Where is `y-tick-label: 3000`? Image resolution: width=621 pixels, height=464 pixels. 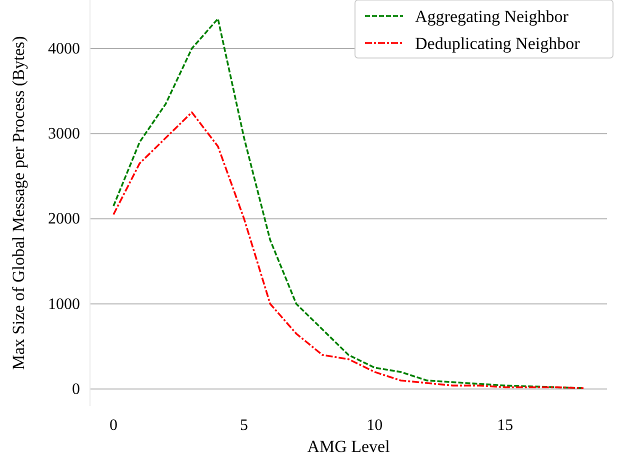 y-tick-label: 3000 is located at coordinates (64, 134).